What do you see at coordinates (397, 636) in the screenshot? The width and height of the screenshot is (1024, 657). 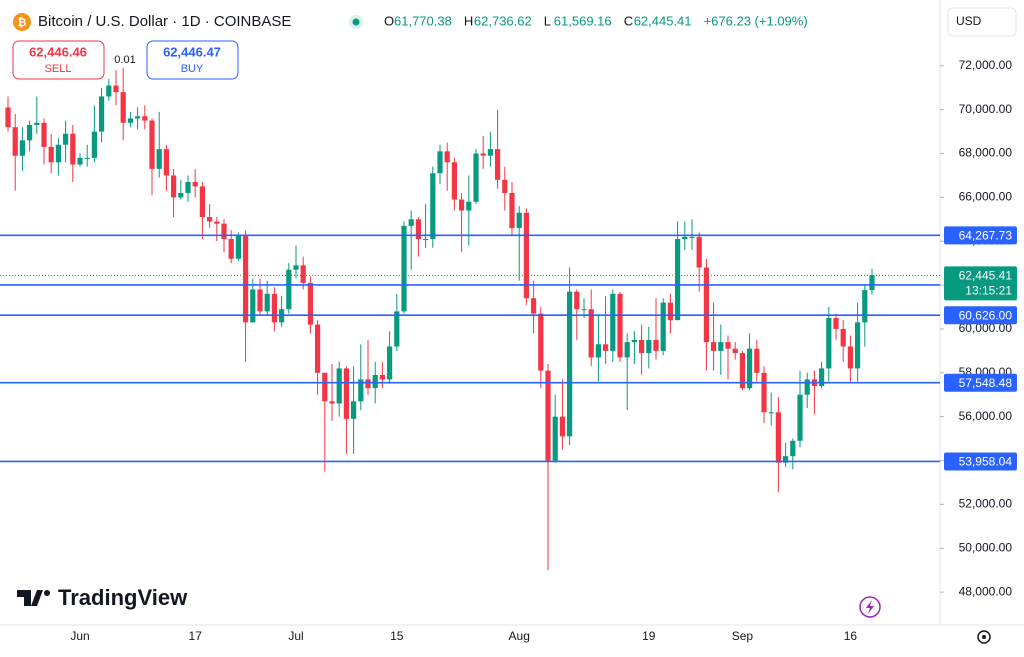 I see `x-tick-label: 15` at bounding box center [397, 636].